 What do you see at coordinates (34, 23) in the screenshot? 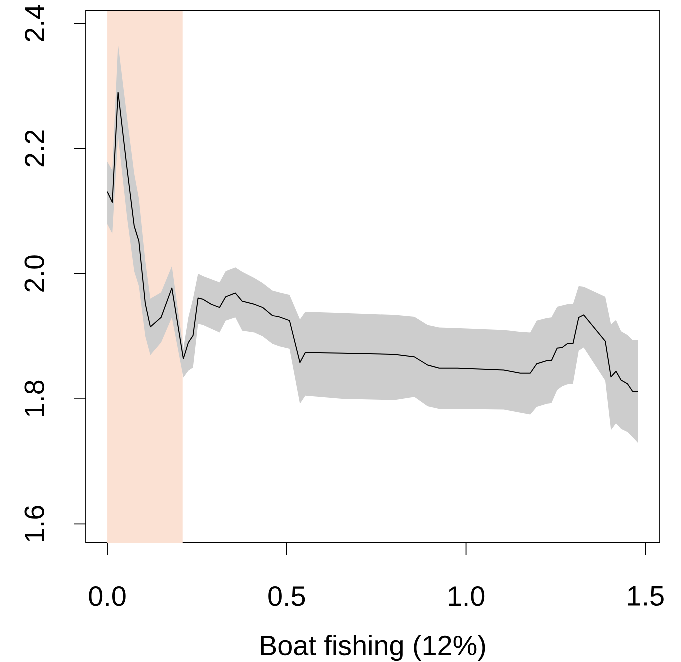
I see `y-tick-label: 2.4` at bounding box center [34, 23].